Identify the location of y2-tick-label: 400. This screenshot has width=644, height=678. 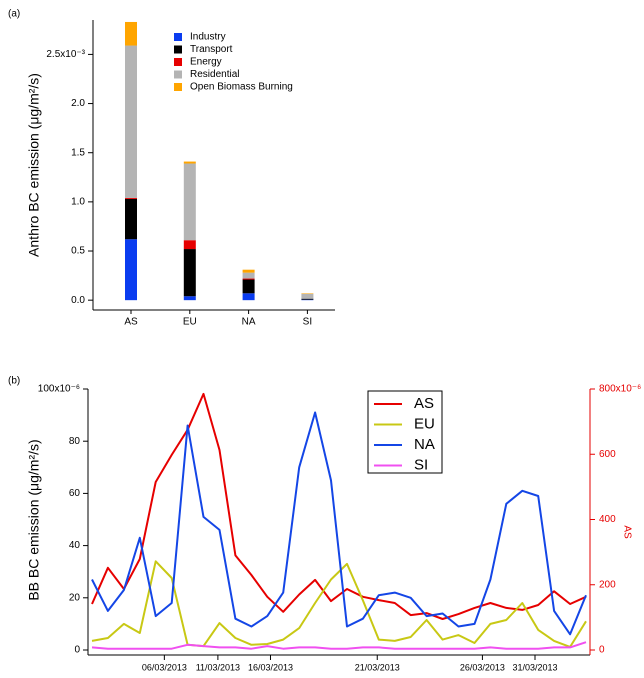
(607, 519).